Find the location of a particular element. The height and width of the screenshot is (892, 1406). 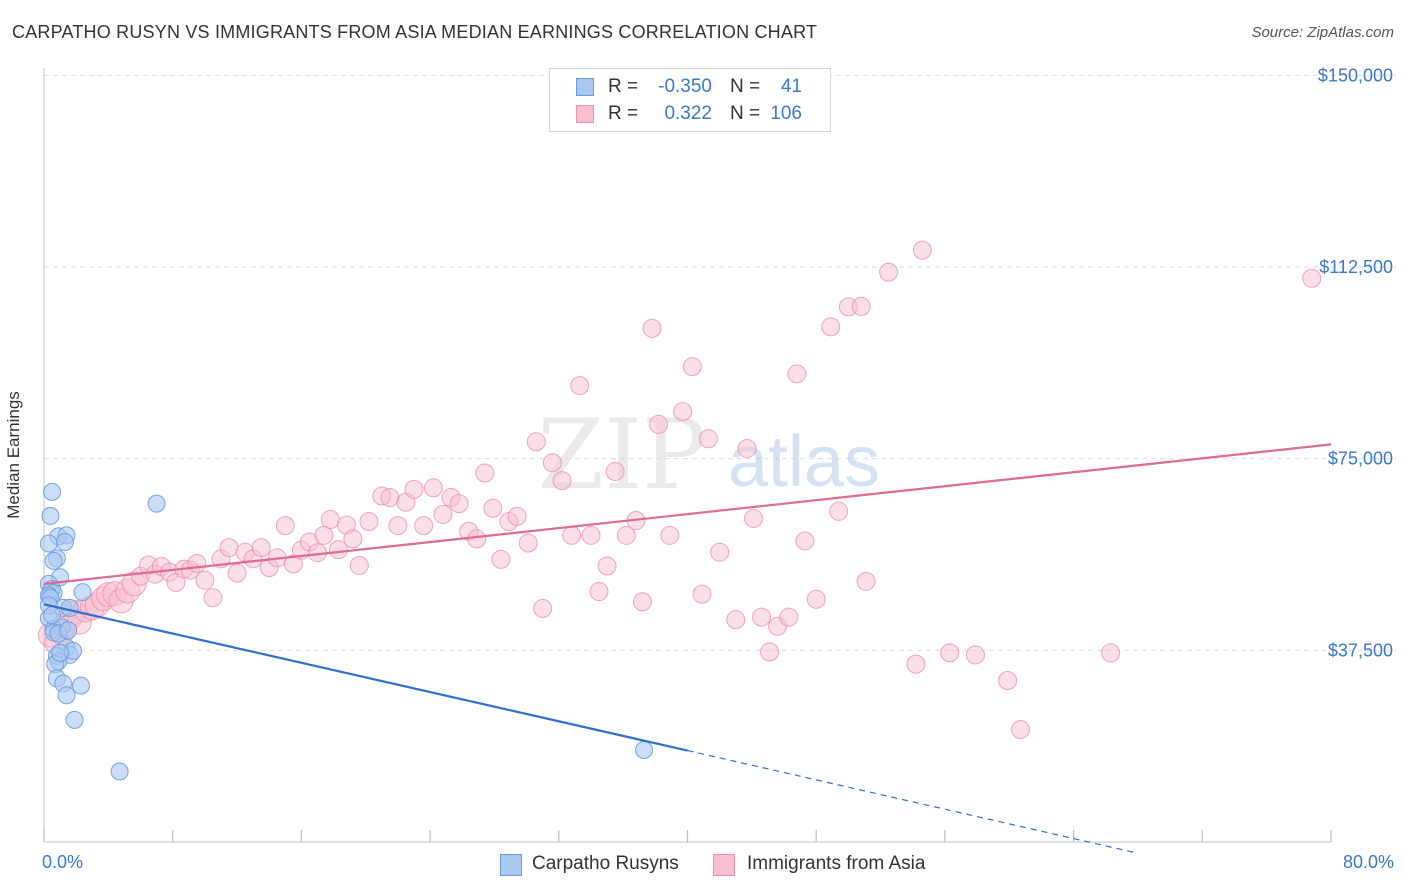

bottom-legend-swatch-blue is located at coordinates (511, 865).